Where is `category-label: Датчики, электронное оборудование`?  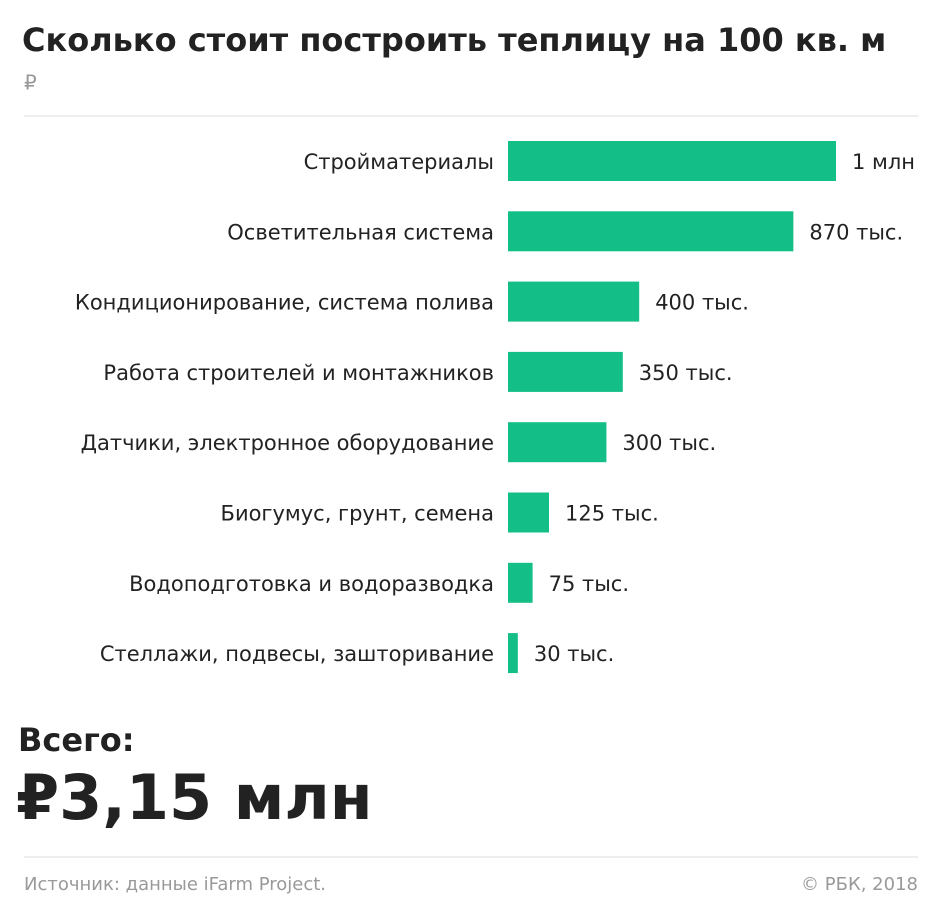
category-label: Датчики, электронное оборудование is located at coordinates (287, 443).